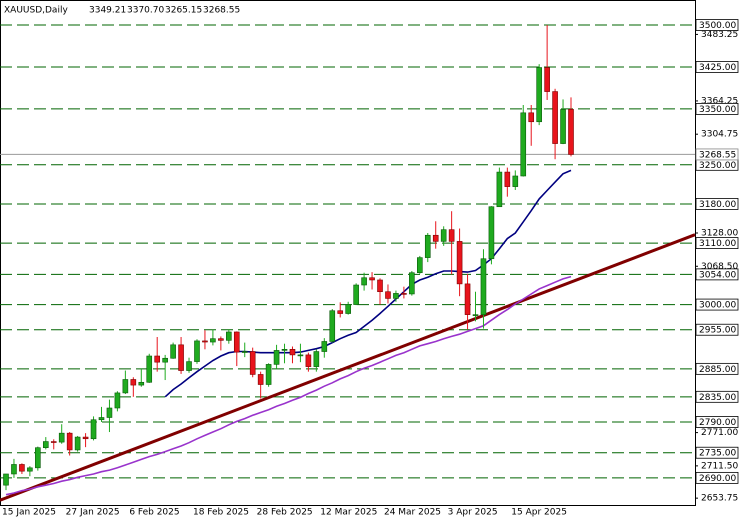  What do you see at coordinates (719, 234) in the screenshot?
I see `y-tick-label: 3128.00` at bounding box center [719, 234].